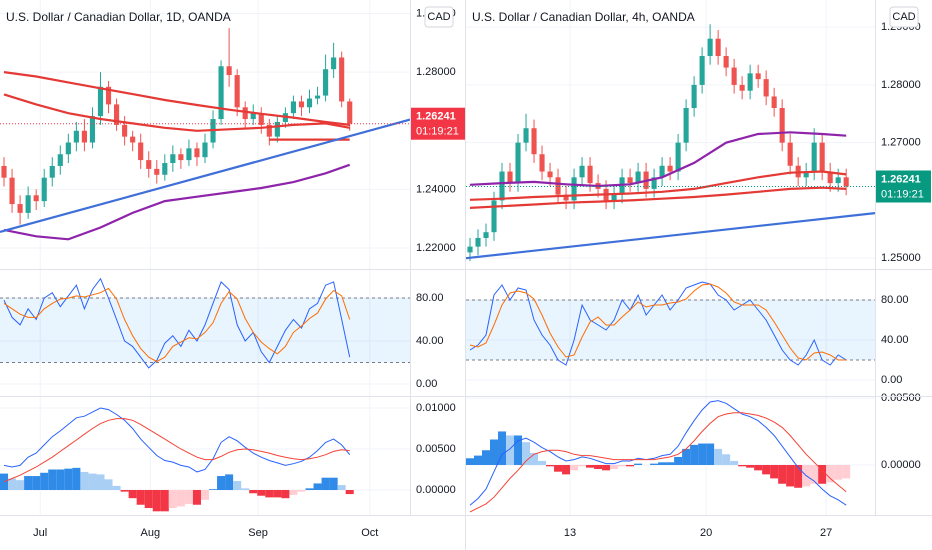 The height and width of the screenshot is (550, 932). What do you see at coordinates (901, 85) in the screenshot?
I see `y-tick-label: 1.28000` at bounding box center [901, 85].